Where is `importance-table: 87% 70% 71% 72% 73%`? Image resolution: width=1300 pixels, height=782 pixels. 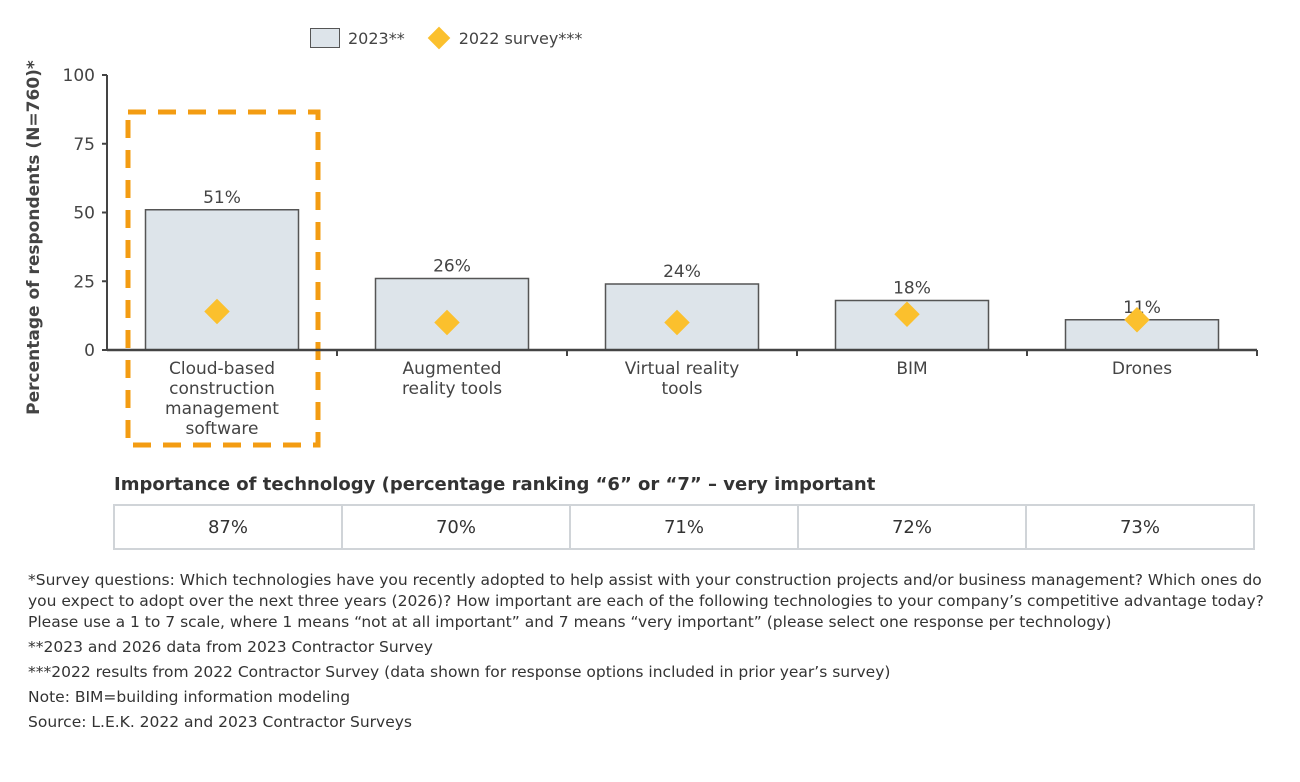 importance-table: 87% 70% 71% 72% 73% is located at coordinates (684, 527).